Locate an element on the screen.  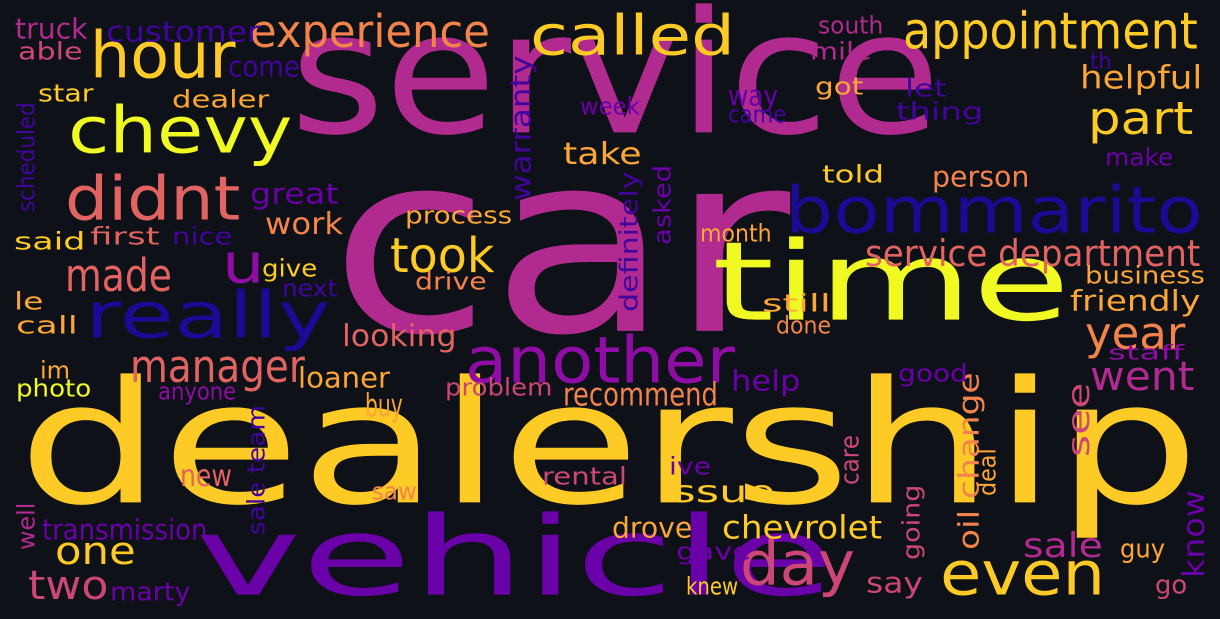
word: south is located at coordinates (851, 25).